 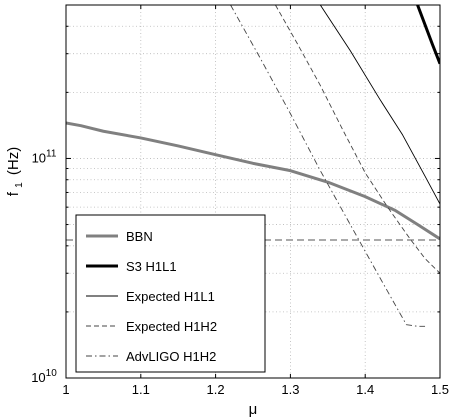 What do you see at coordinates (44, 156) in the screenshot?
I see `y-tick-label: 1011` at bounding box center [44, 156].